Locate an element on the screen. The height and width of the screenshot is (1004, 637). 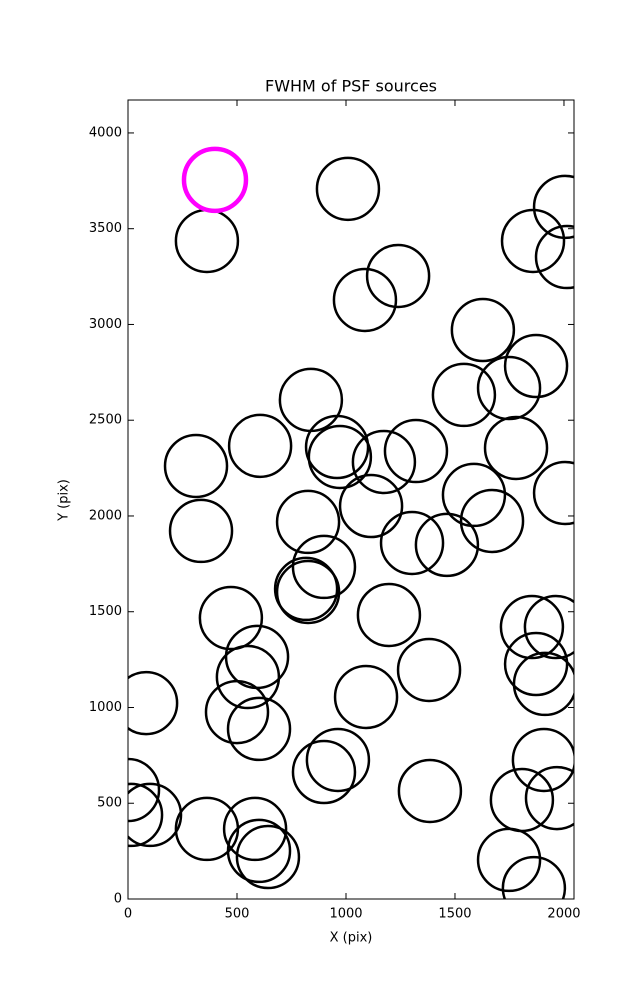
y-tick-label: 2500 is located at coordinates (105, 420).